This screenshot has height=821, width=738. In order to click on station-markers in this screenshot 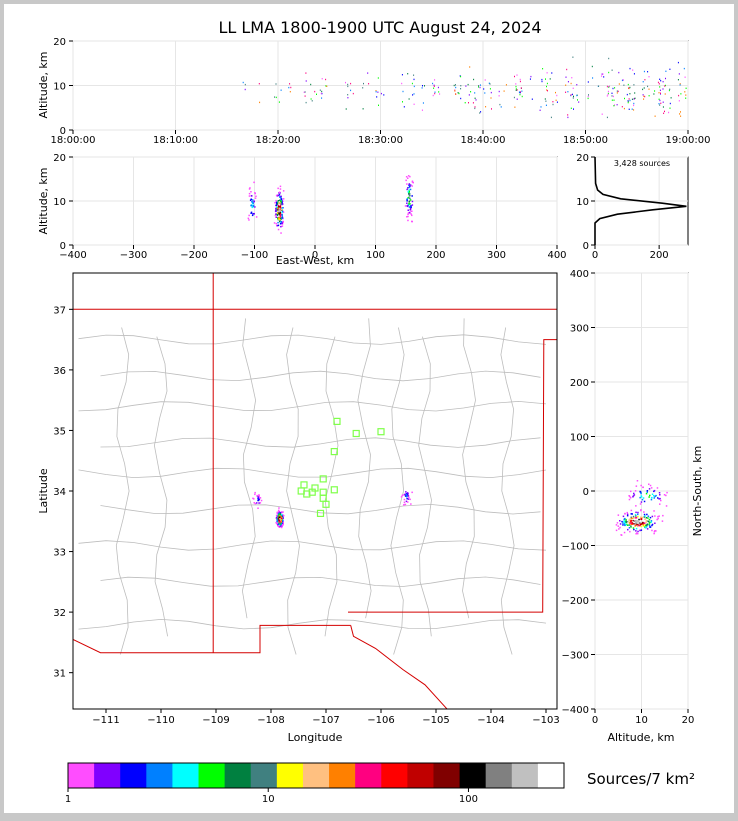, I will do `click(341, 467)`.